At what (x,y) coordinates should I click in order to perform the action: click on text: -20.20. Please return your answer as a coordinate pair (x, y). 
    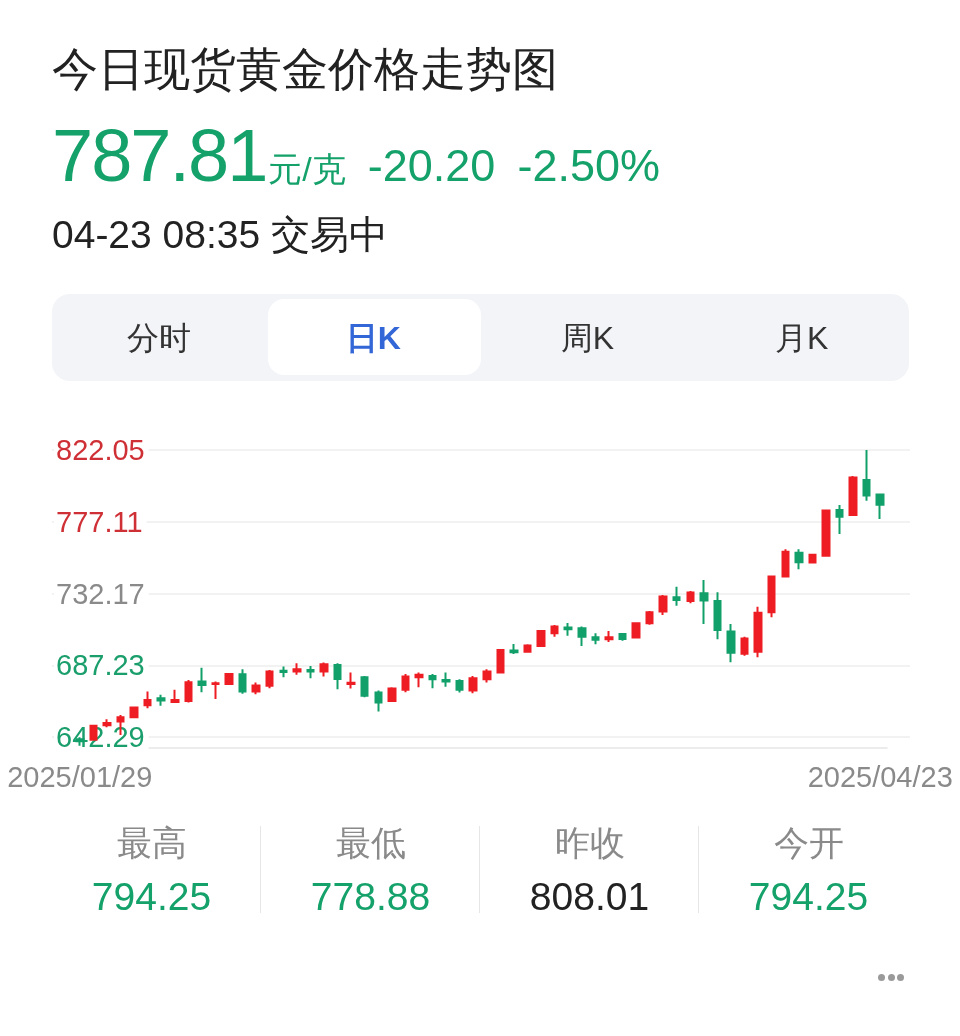
    Looking at the image, I should click on (431, 165).